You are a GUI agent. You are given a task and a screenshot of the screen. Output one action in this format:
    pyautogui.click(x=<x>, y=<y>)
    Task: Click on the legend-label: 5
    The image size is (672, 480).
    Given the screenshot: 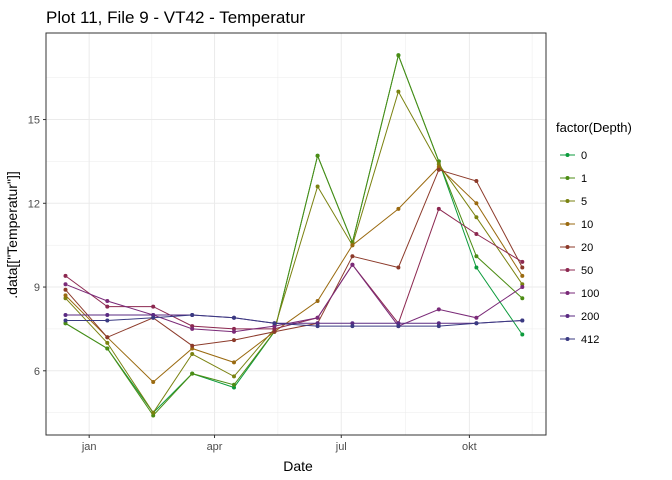 What is the action you would take?
    pyautogui.click(x=584, y=202)
    